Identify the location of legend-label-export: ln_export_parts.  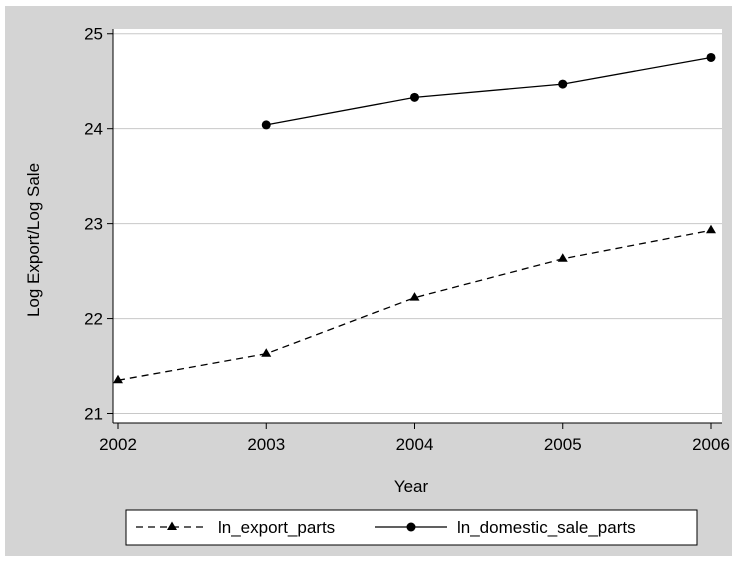
(276, 527).